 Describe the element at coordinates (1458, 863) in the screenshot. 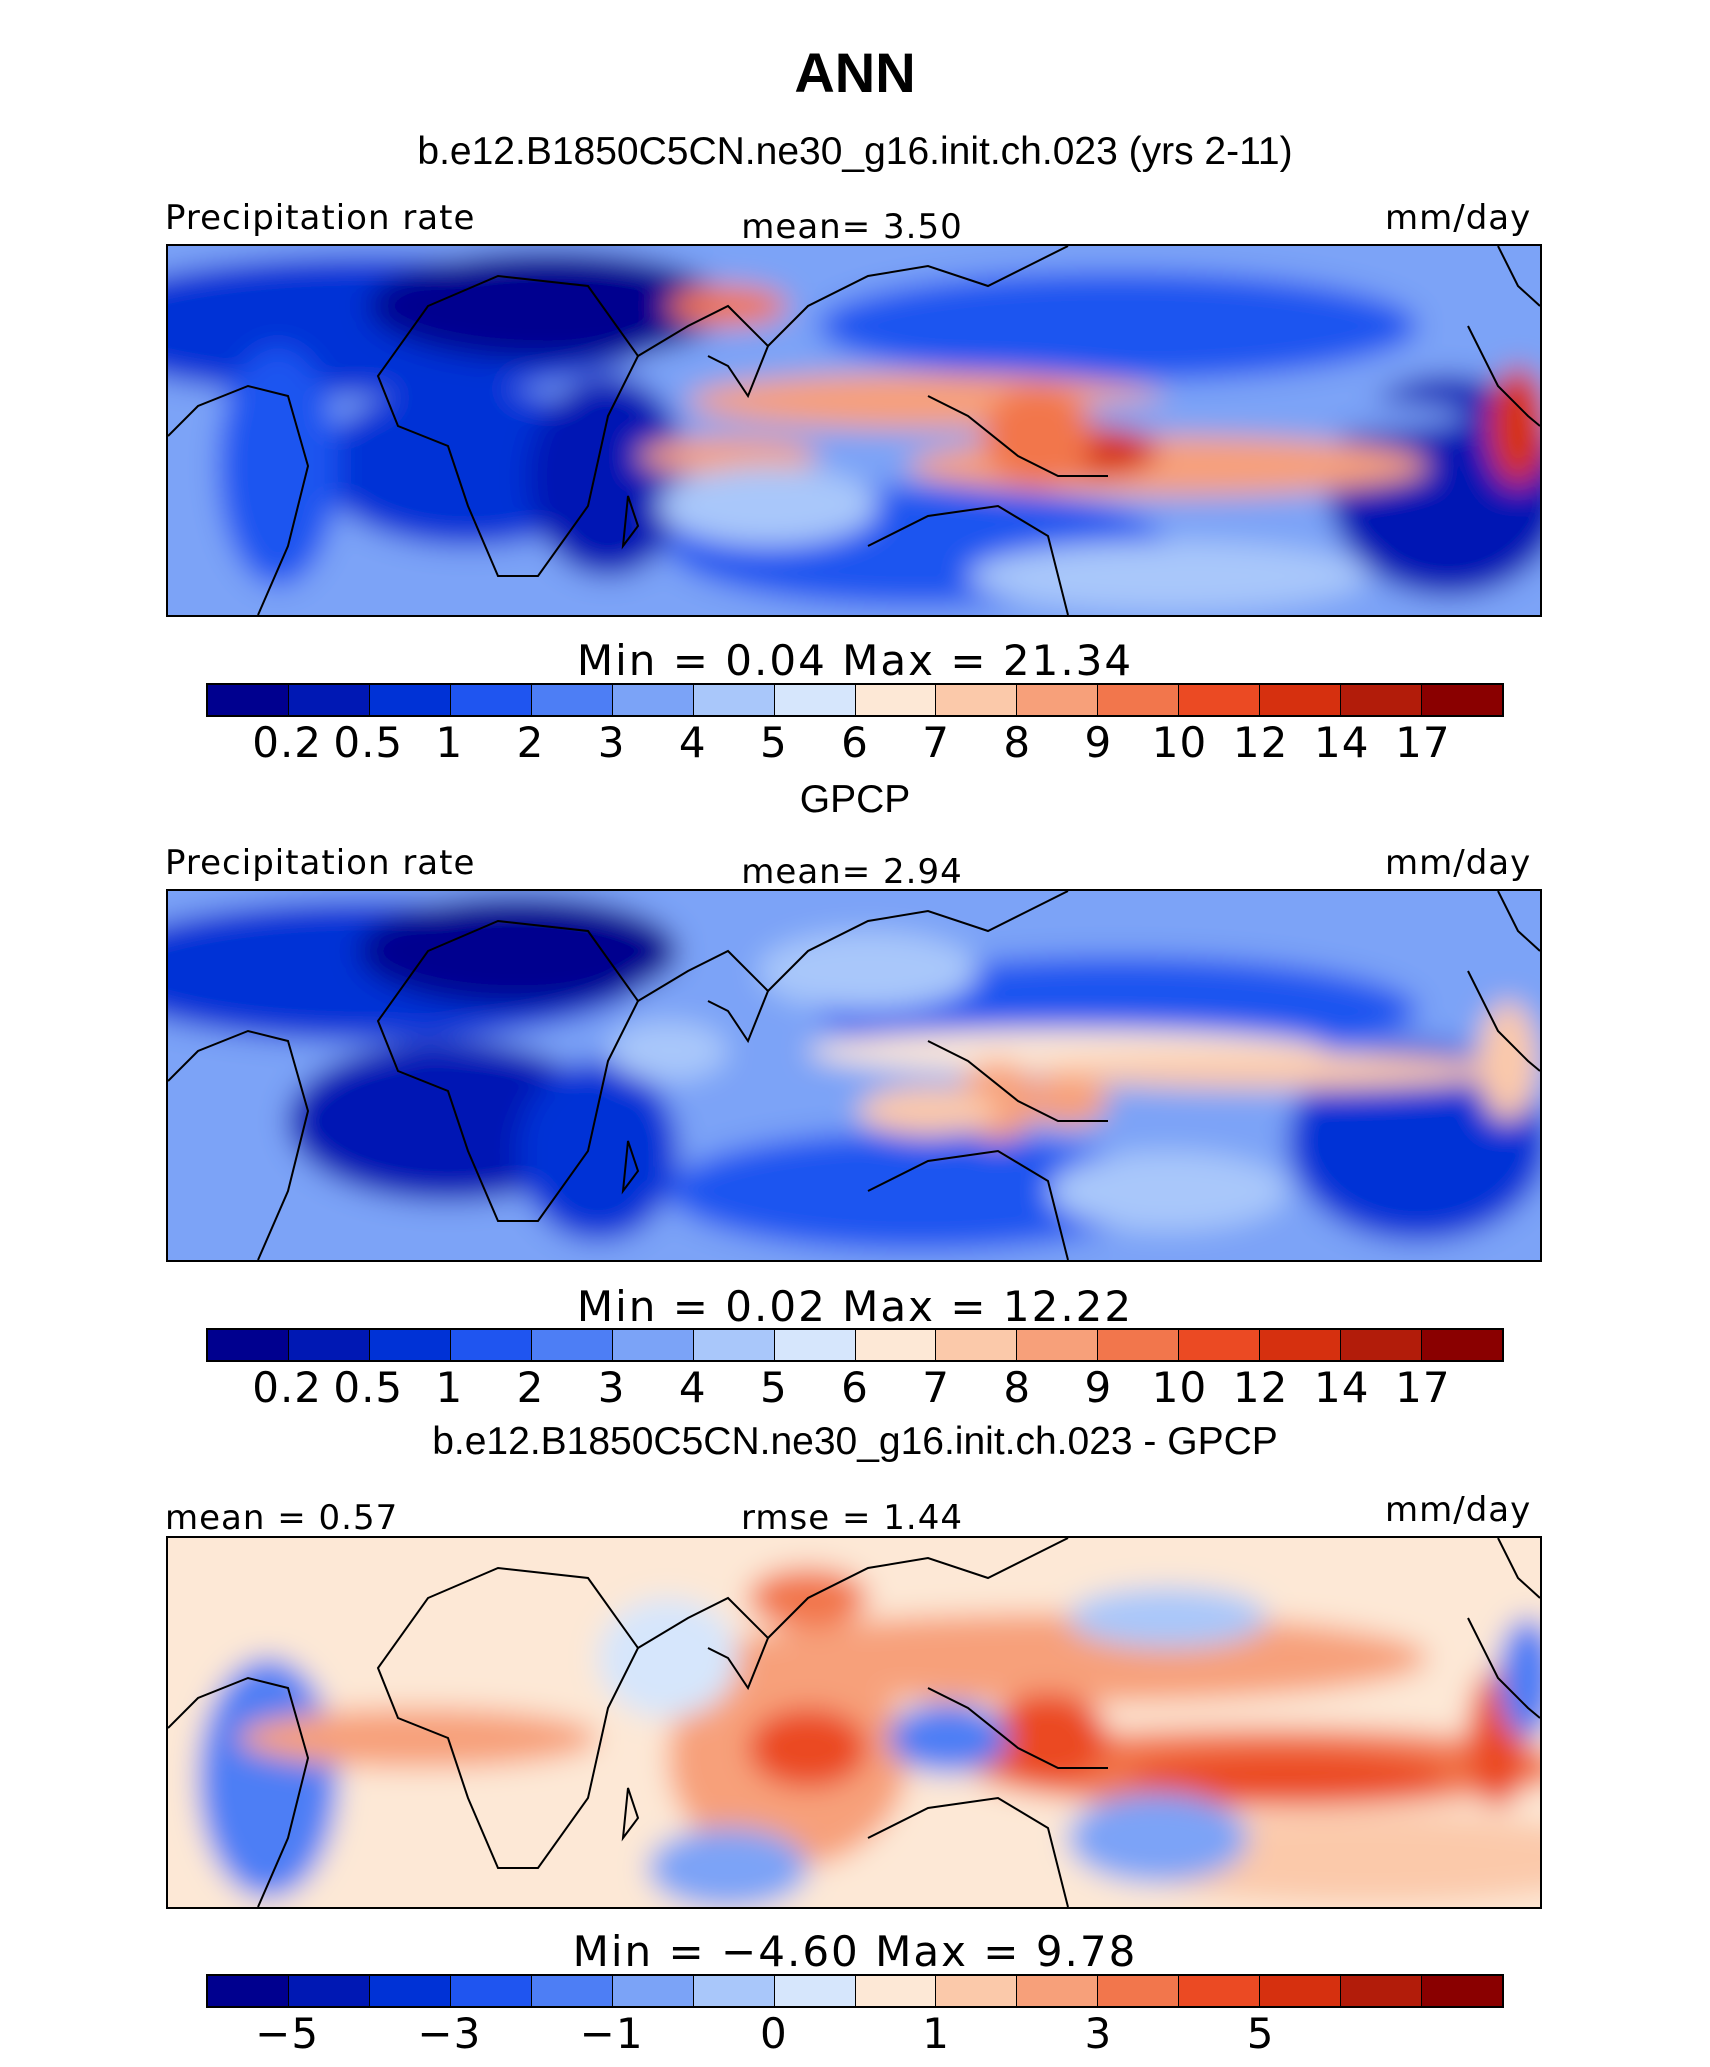

I see `panel-2-units-label: mm/day` at that location.